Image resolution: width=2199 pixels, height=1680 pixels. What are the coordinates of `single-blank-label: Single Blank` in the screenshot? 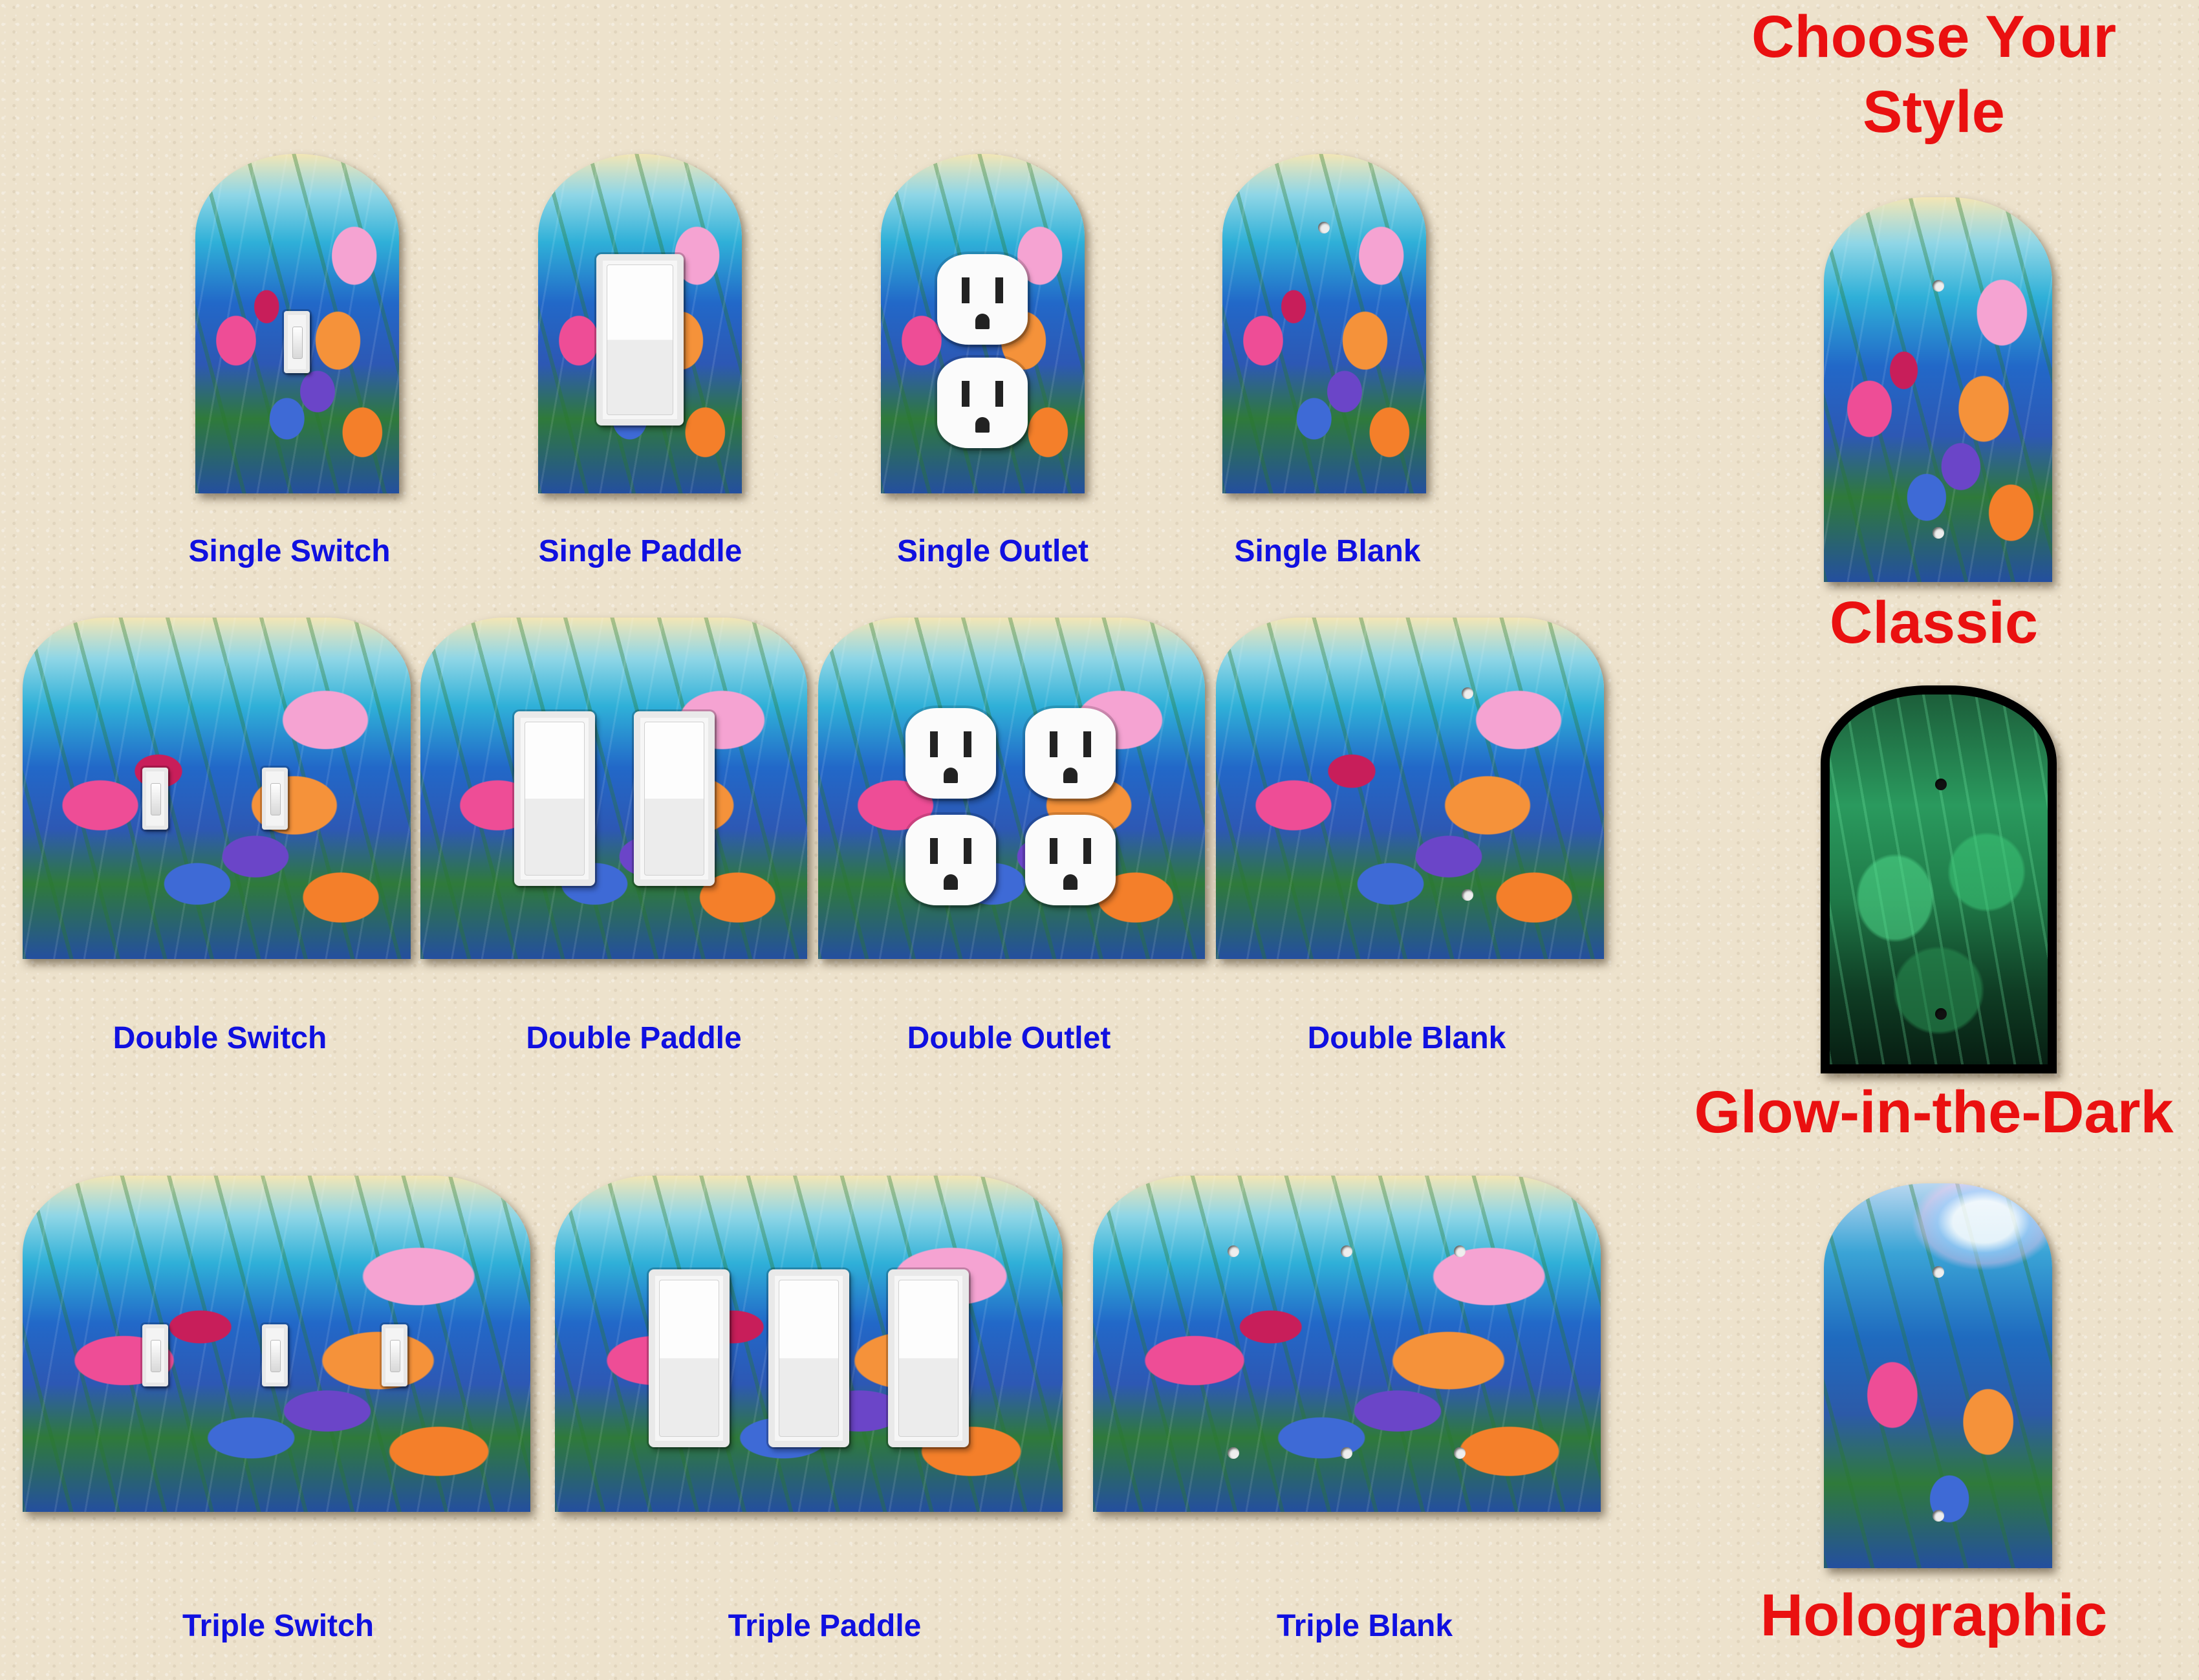 It's located at (1327, 551).